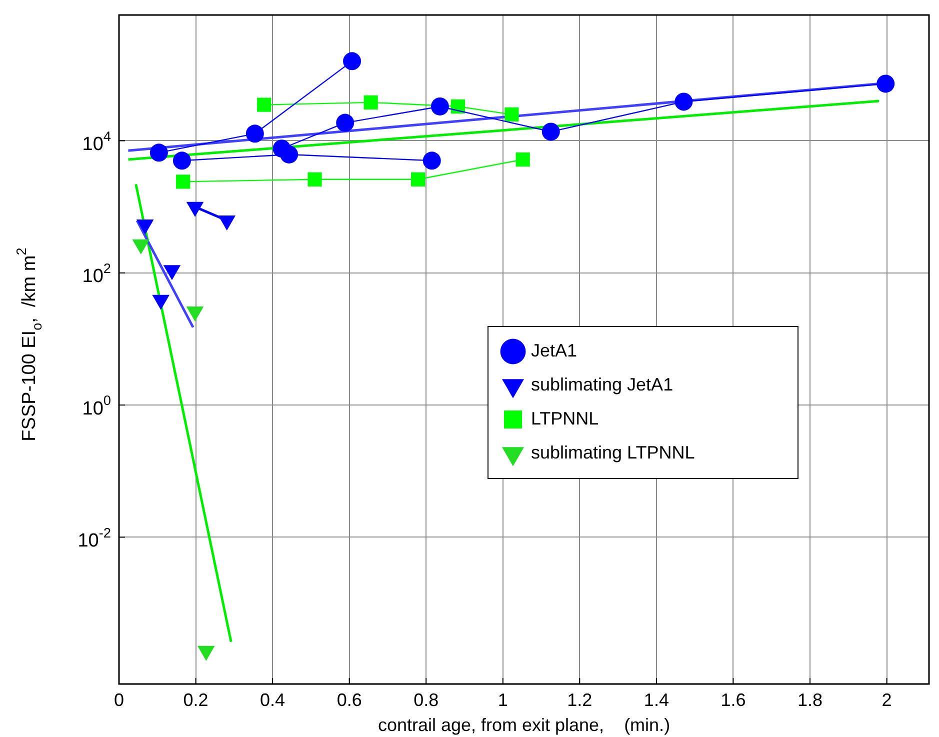 This screenshot has height=737, width=939. I want to click on x-tick-label: 0.6, so click(349, 700).